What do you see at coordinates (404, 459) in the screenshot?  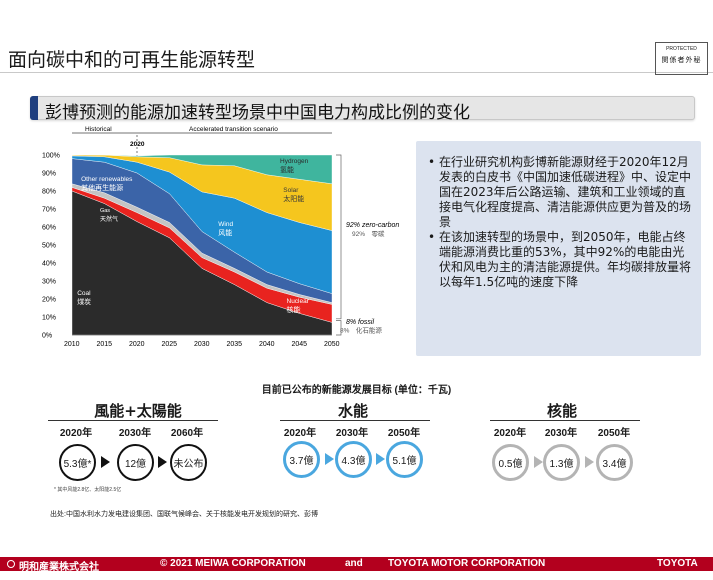 I see `target-circle: 5.1億` at bounding box center [404, 459].